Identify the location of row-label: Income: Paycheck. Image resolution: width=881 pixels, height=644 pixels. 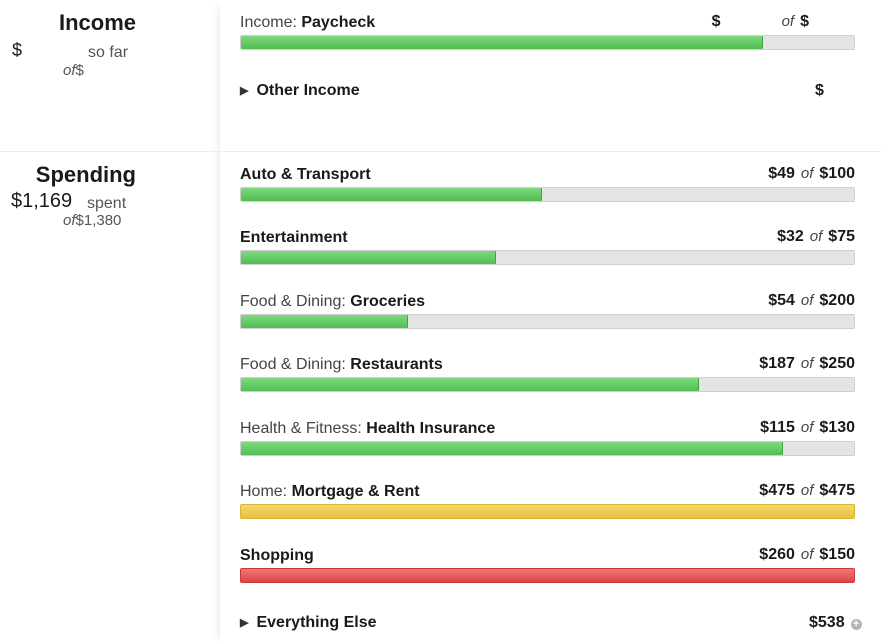
(307, 23).